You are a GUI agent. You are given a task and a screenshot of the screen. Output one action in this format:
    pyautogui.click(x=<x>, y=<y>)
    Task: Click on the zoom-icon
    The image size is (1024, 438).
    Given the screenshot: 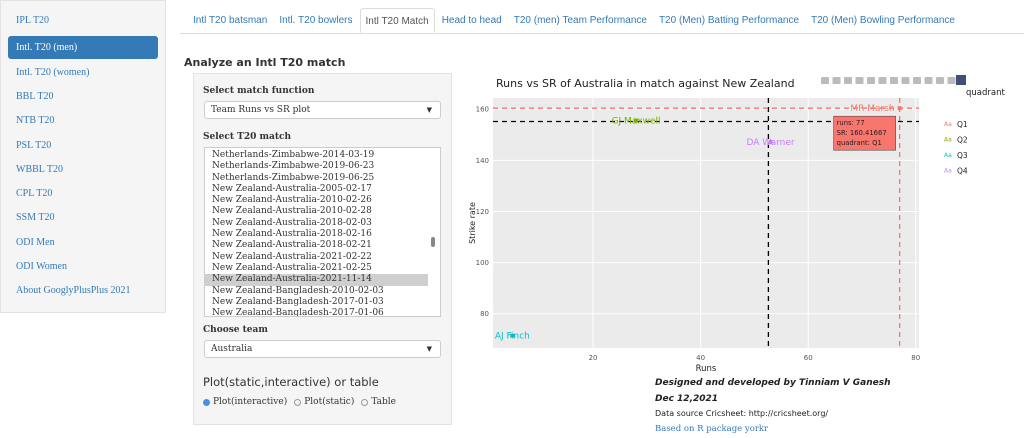 What is the action you would take?
    pyautogui.click(x=836, y=80)
    